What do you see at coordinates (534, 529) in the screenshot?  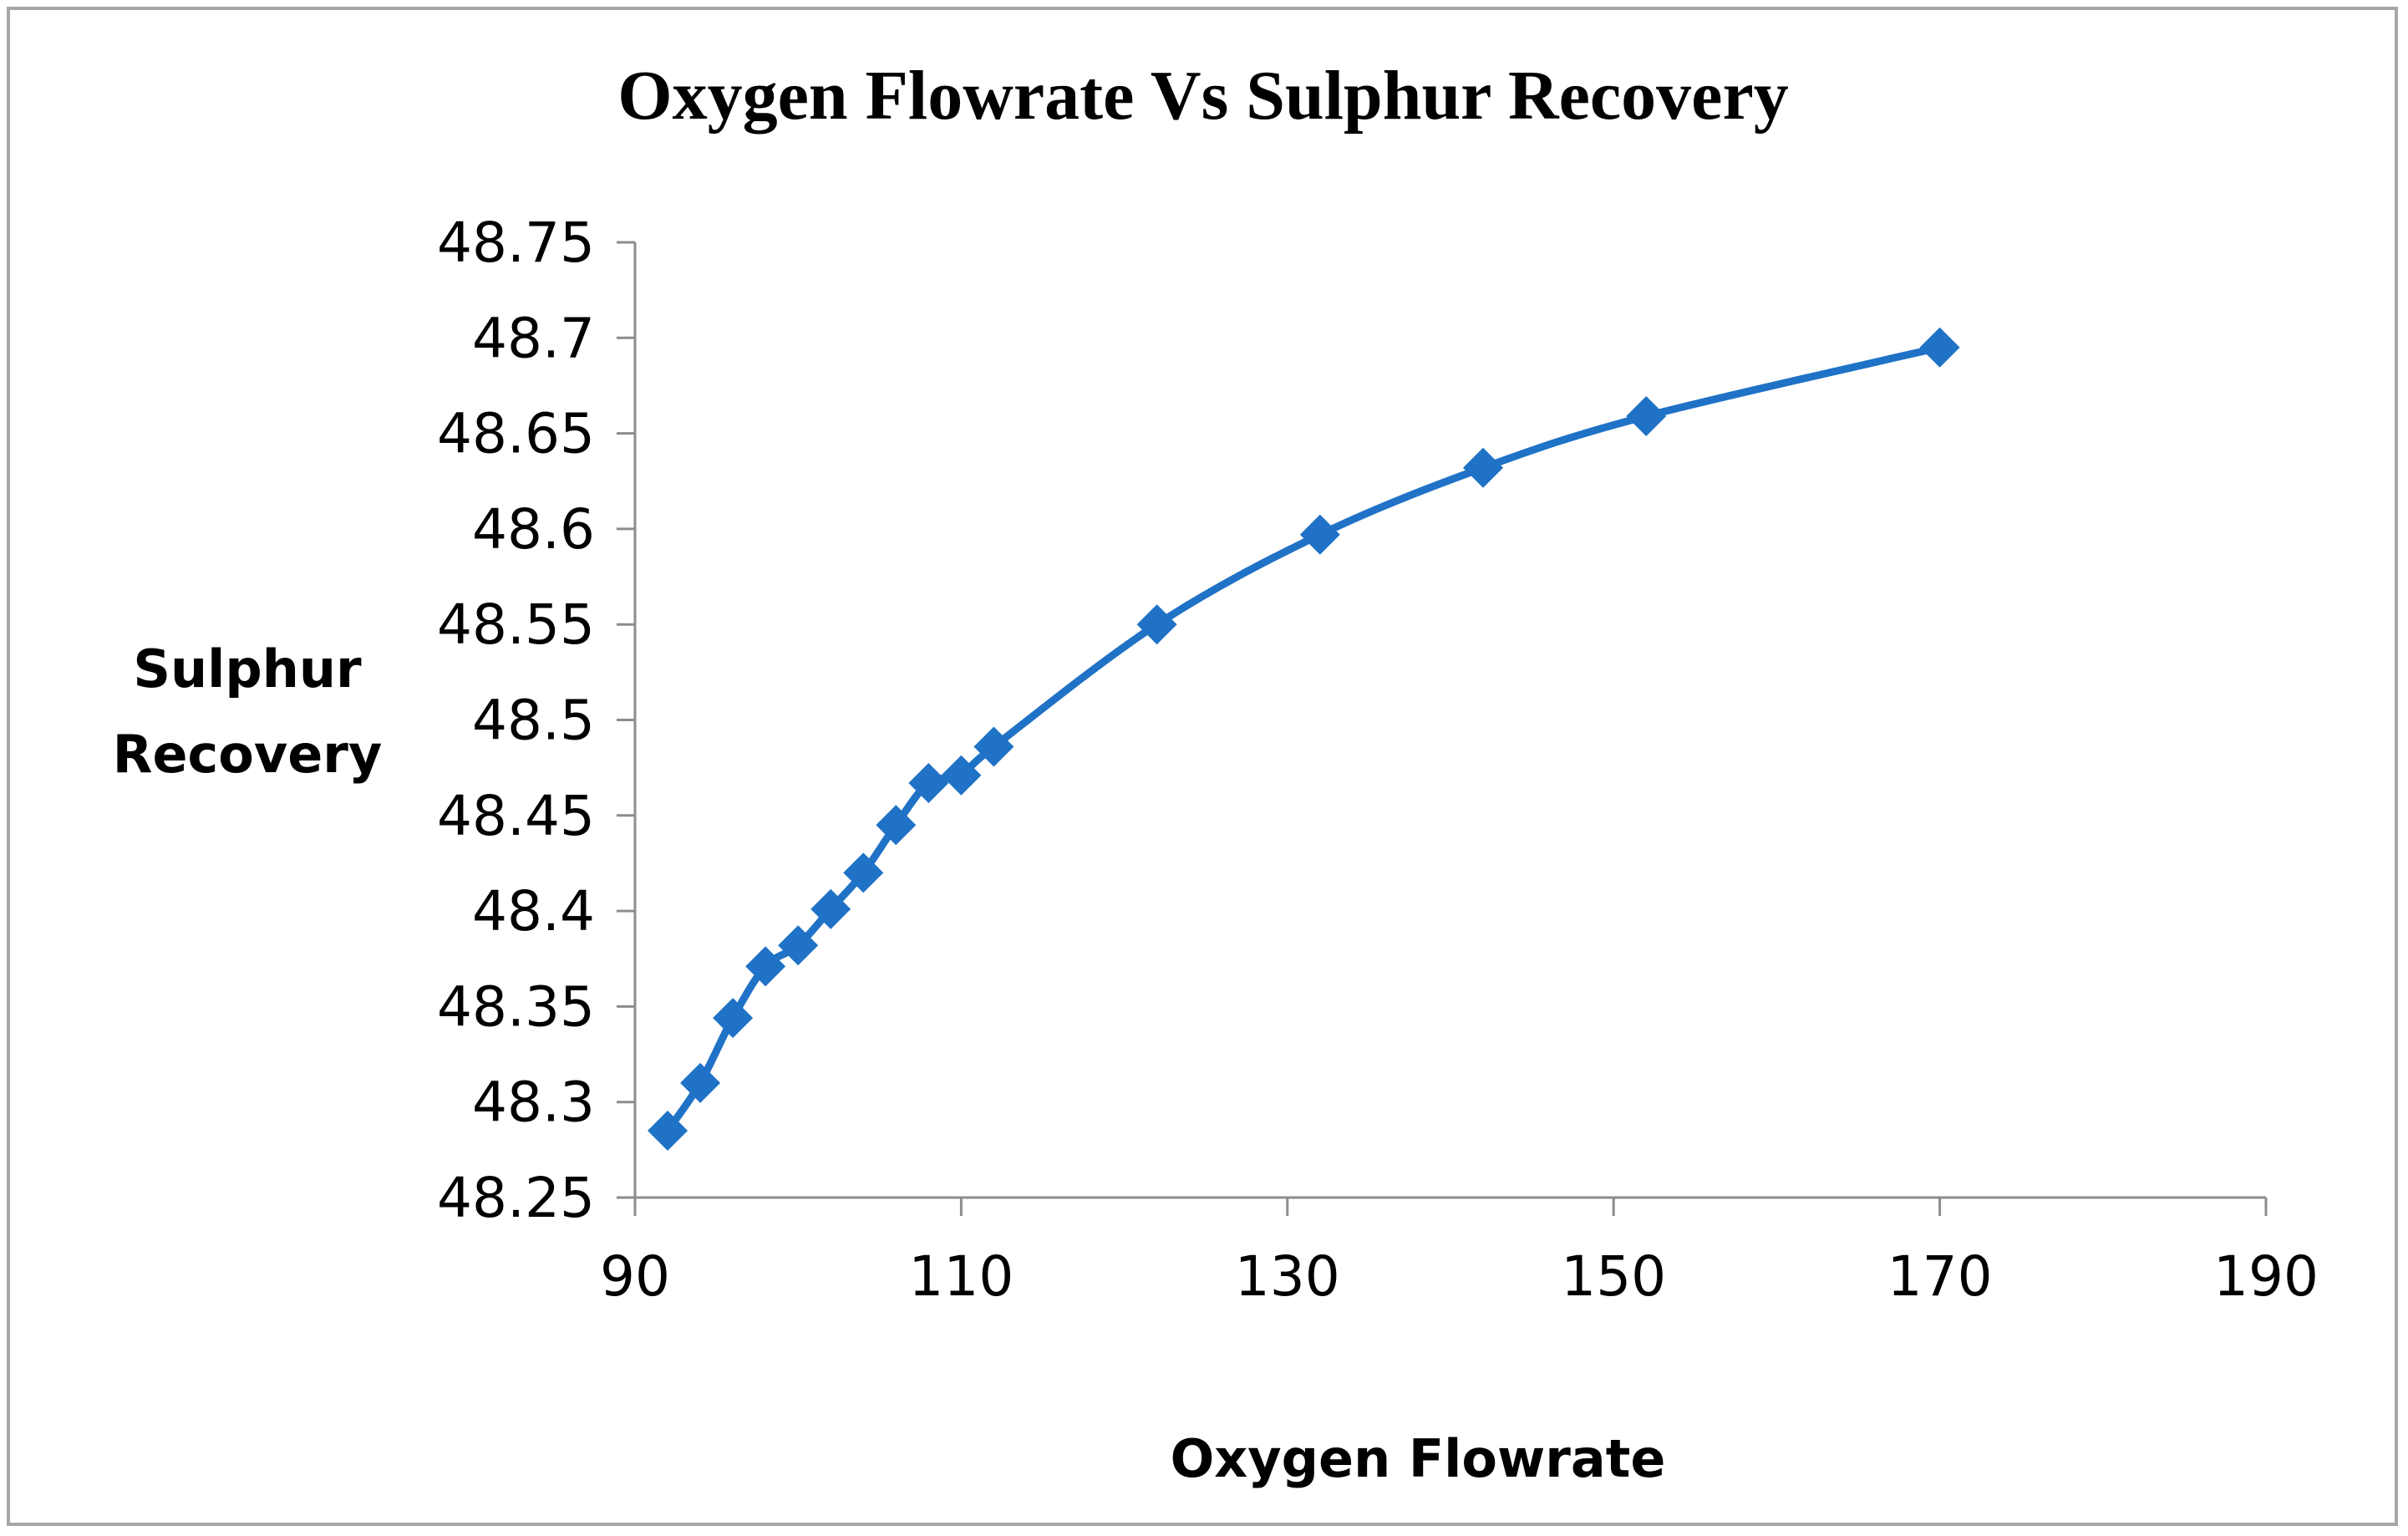 I see `y-tick-label: 48.6` at bounding box center [534, 529].